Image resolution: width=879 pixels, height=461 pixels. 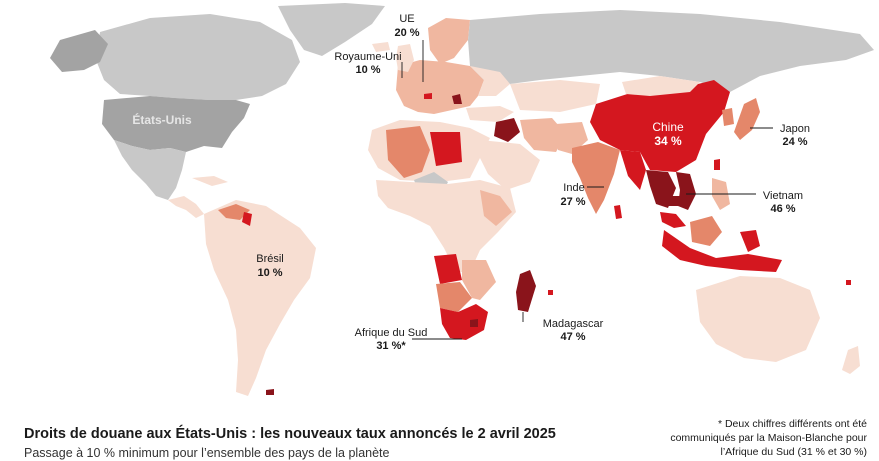 What do you see at coordinates (367, 57) in the screenshot?
I see `uk-name: Royaume-Uni` at bounding box center [367, 57].